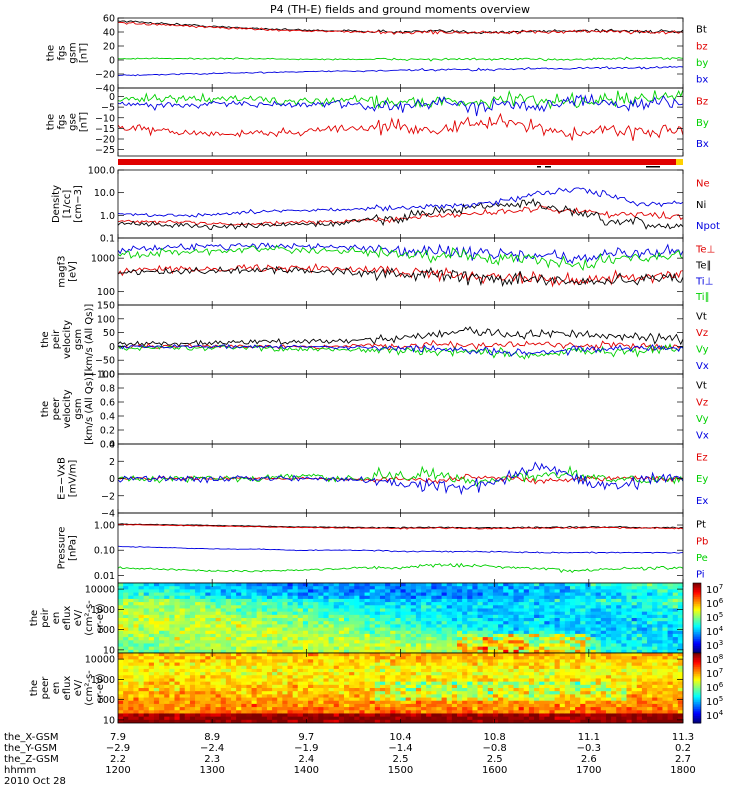 The height and width of the screenshot is (800, 750). Describe the element at coordinates (118, 759) in the screenshot. I see `x-axis-value: 2.2` at that location.